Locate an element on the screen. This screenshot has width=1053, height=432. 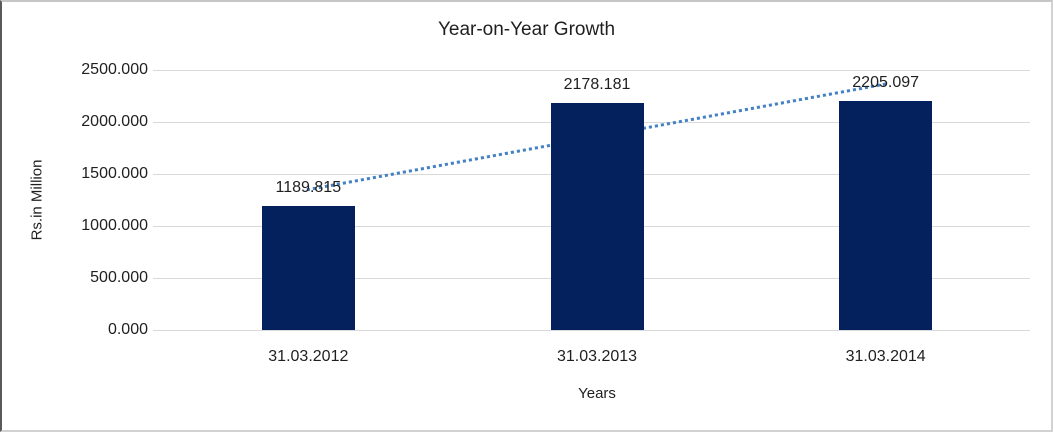
x-category-label: 31.03.2012 is located at coordinates (308, 356).